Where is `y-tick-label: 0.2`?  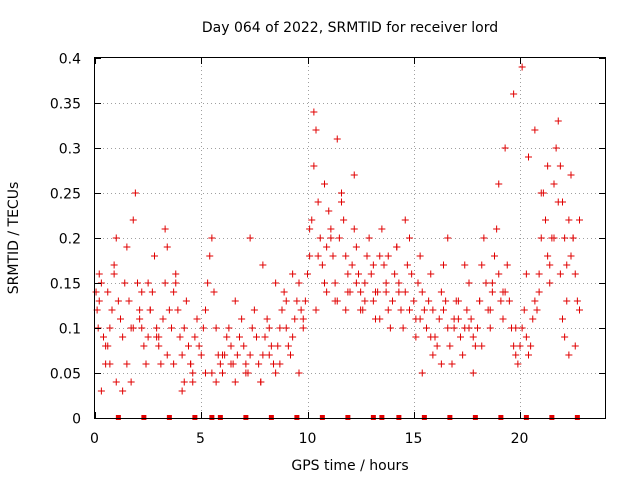
y-tick-label: 0.2 is located at coordinates (70, 240).